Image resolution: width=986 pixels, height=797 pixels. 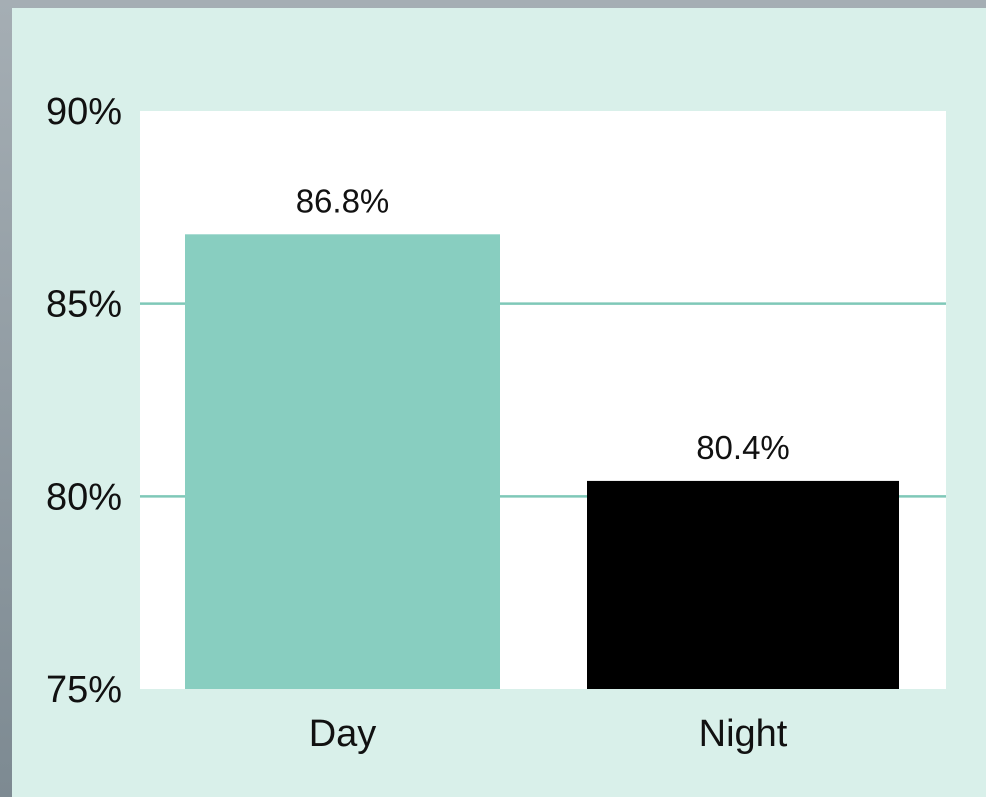 I want to click on y-tick-label: 90%, so click(x=84, y=112).